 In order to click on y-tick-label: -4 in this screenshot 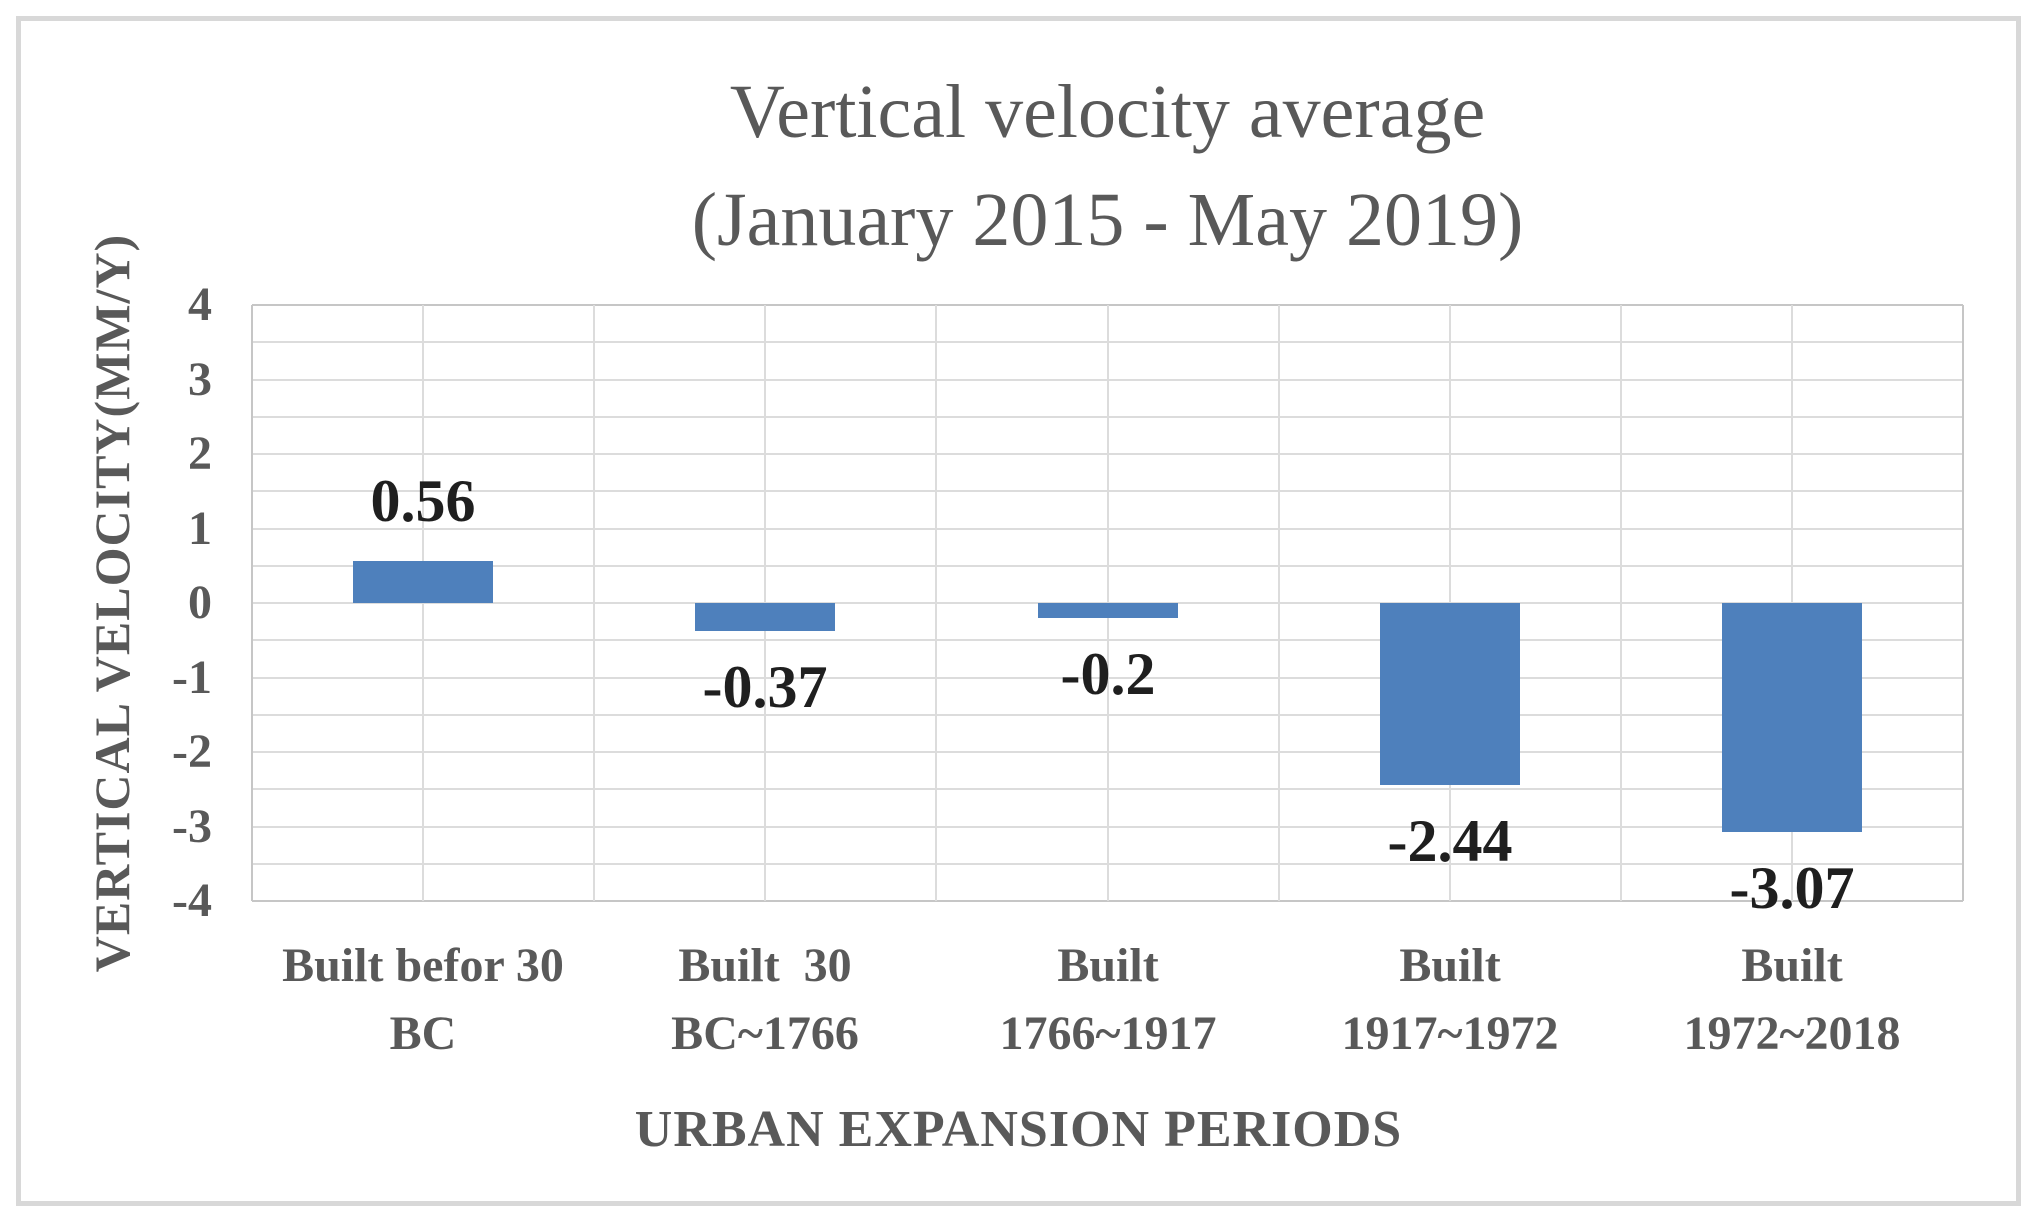, I will do `click(192, 900)`.